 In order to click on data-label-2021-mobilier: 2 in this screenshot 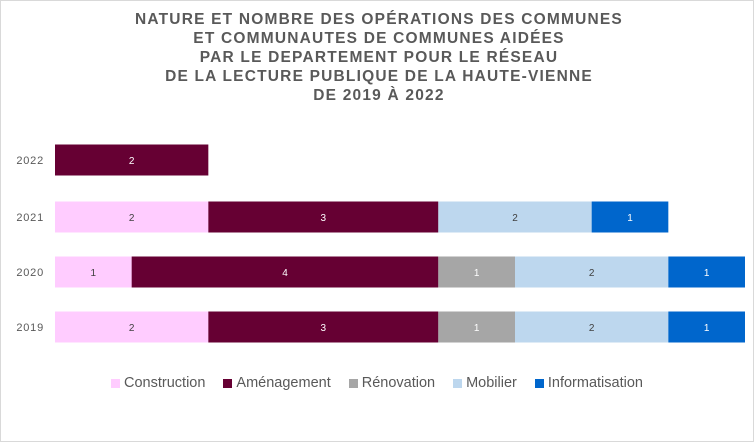, I will do `click(515, 218)`.